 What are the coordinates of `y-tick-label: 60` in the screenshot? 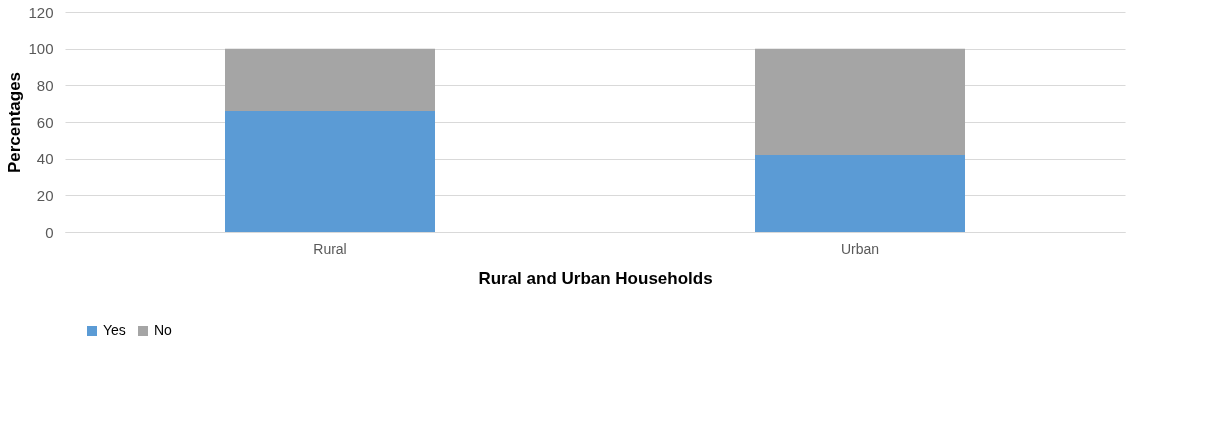 It's located at (45, 122).